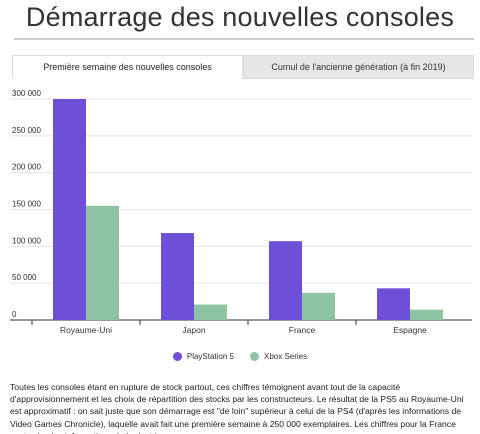 The width and height of the screenshot is (480, 434). Describe the element at coordinates (26, 167) in the screenshot. I see `y-tick-label: 200 000` at that location.